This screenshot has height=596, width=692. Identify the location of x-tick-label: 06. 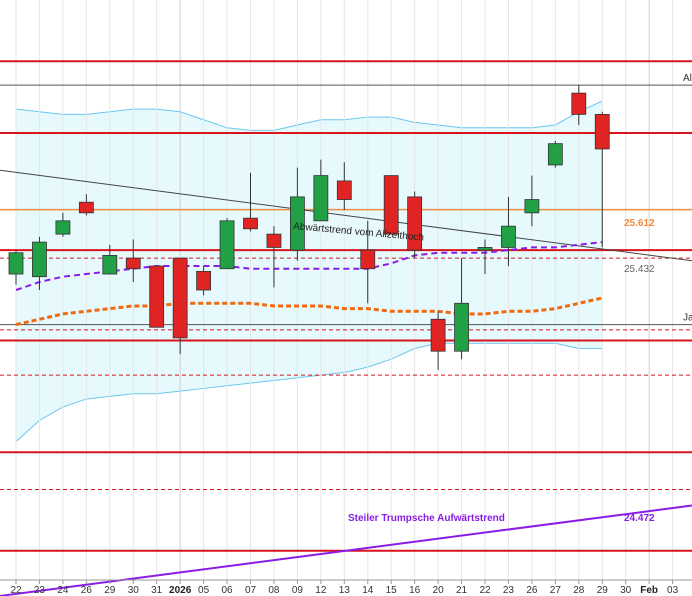
(227, 590).